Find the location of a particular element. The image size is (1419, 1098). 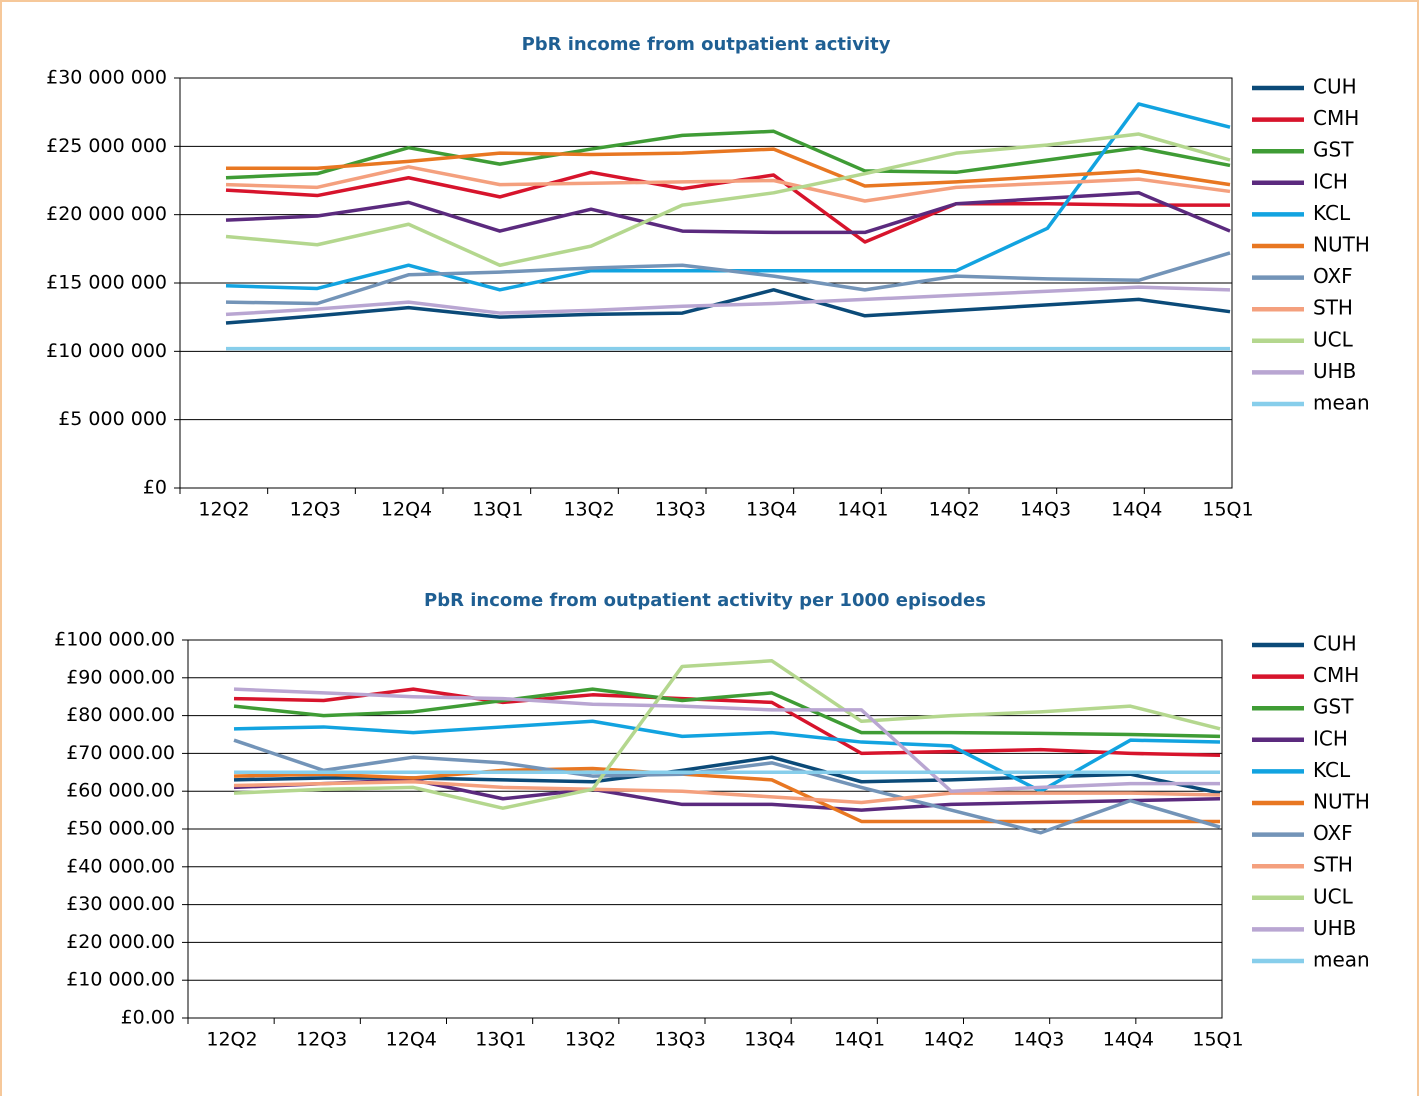

y-tick-label: £5 000 000 is located at coordinates (112, 419).